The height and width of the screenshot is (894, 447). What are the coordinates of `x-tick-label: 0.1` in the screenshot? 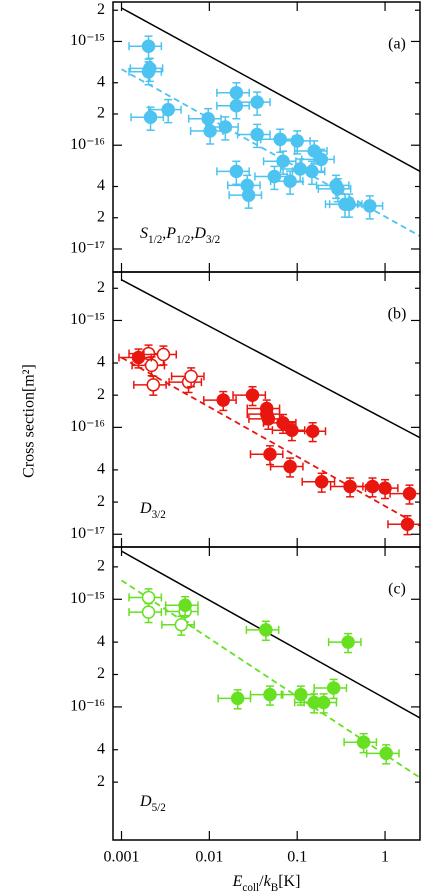 It's located at (297, 857).